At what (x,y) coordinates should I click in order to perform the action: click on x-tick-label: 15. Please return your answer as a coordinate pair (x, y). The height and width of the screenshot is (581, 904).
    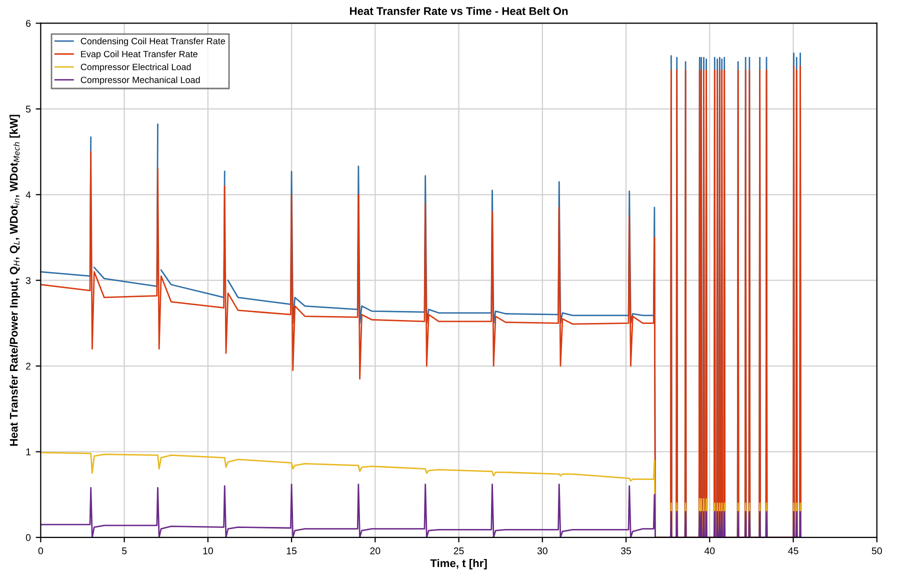
    Looking at the image, I should click on (291, 551).